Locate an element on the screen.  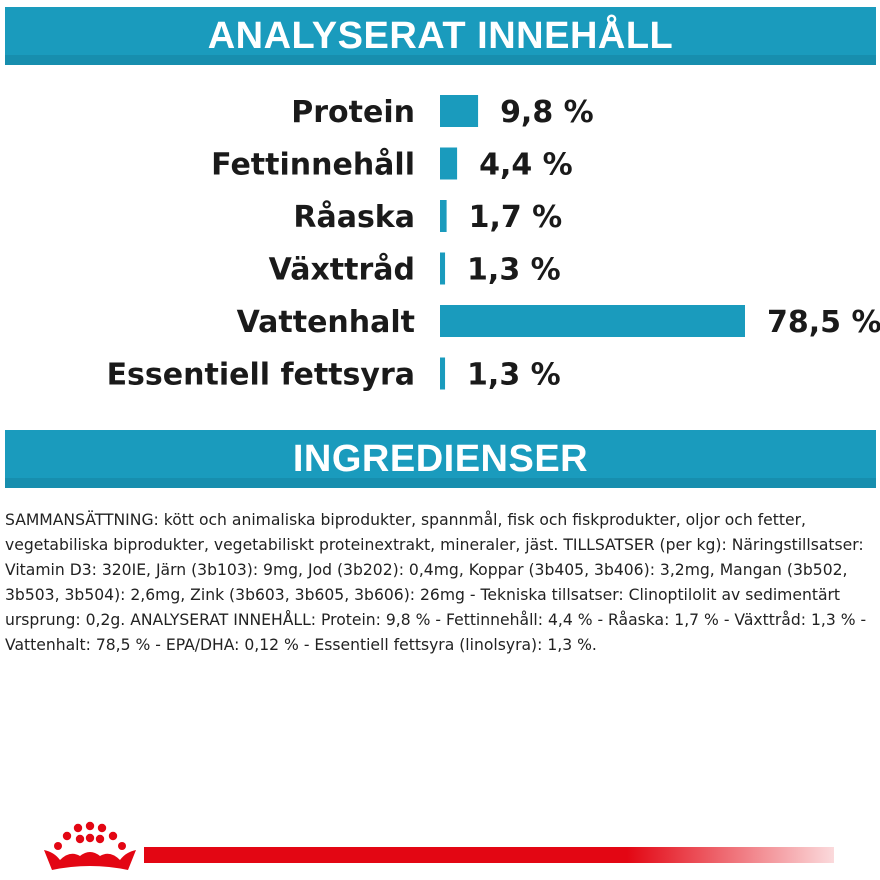
category-label: Råaska is located at coordinates (354, 217).